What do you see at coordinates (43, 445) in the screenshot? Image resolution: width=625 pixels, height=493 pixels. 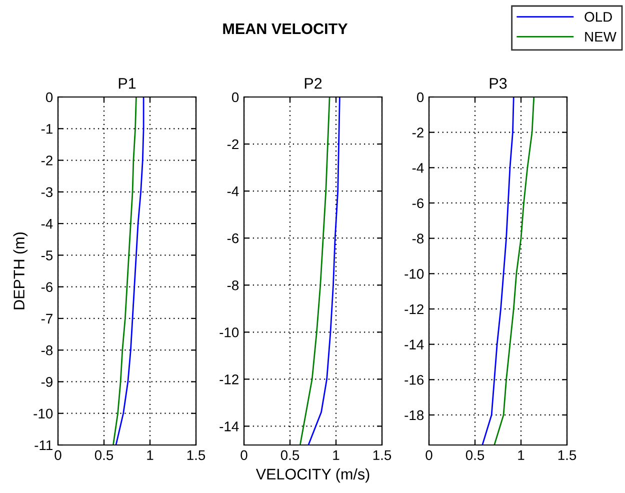 I see `y-tick-label: -11` at bounding box center [43, 445].